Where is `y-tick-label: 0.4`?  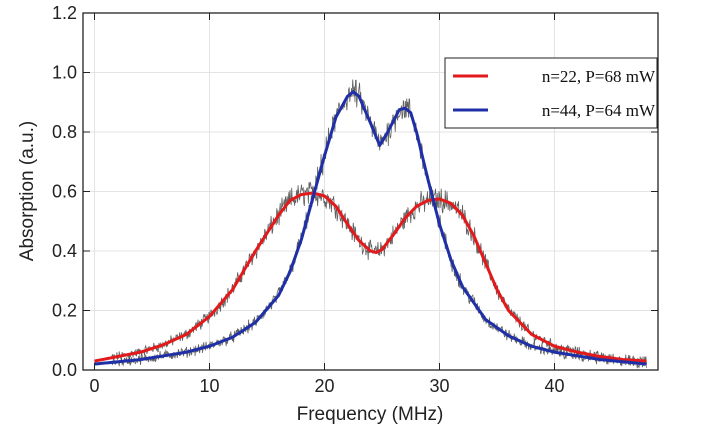 y-tick-label: 0.4 is located at coordinates (64, 251).